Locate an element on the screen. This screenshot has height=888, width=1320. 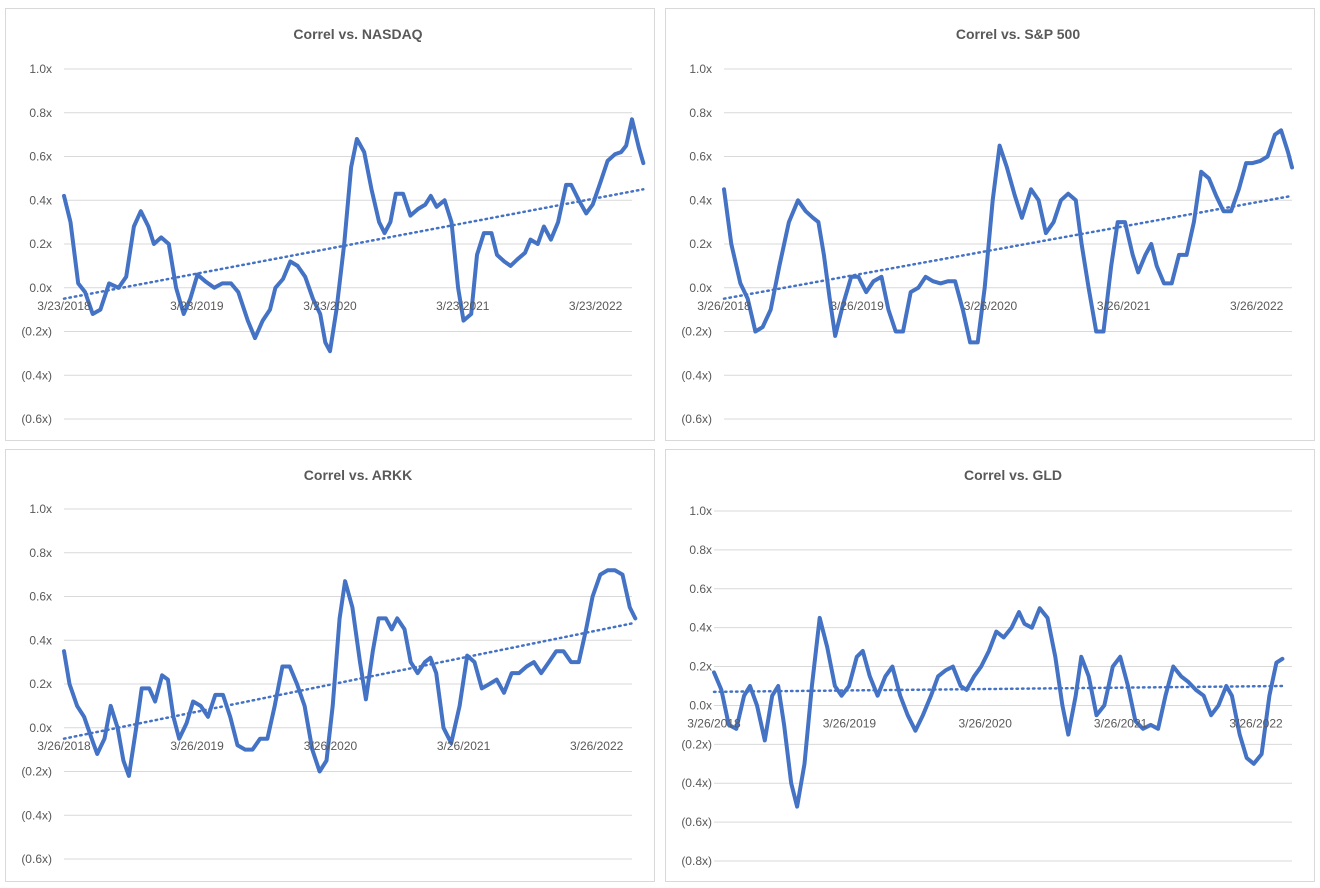
chart-title: Correl vs. NASDAQ is located at coordinates (357, 34).